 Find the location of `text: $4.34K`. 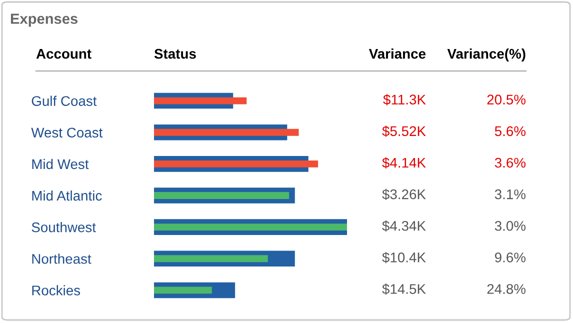

text: $4.34K is located at coordinates (404, 226).